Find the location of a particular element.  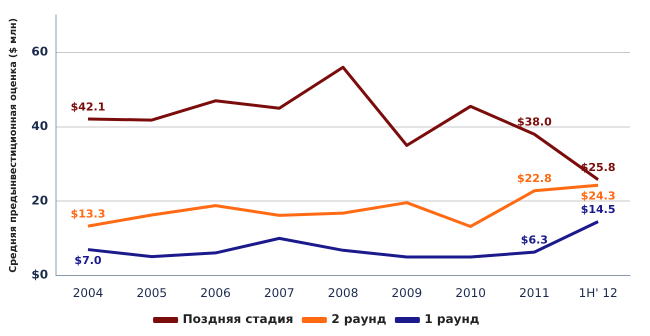

legend-label: 1 раунд is located at coordinates (452, 319).